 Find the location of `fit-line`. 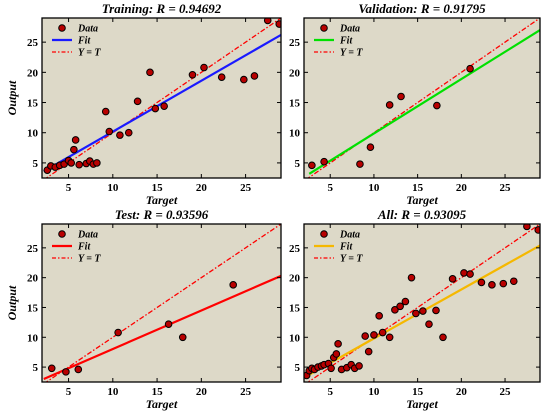

fit-line is located at coordinates (424, 102).